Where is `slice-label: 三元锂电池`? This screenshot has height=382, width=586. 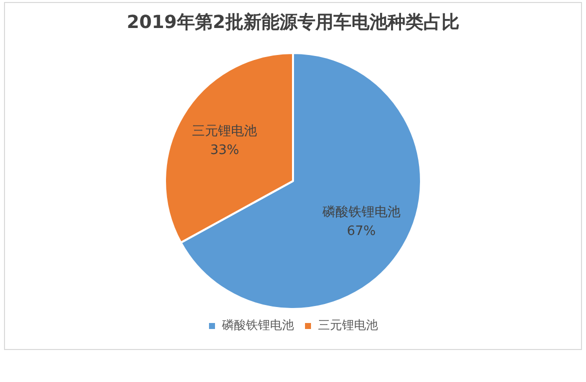 slice-label: 三元锂电池 is located at coordinates (225, 131).